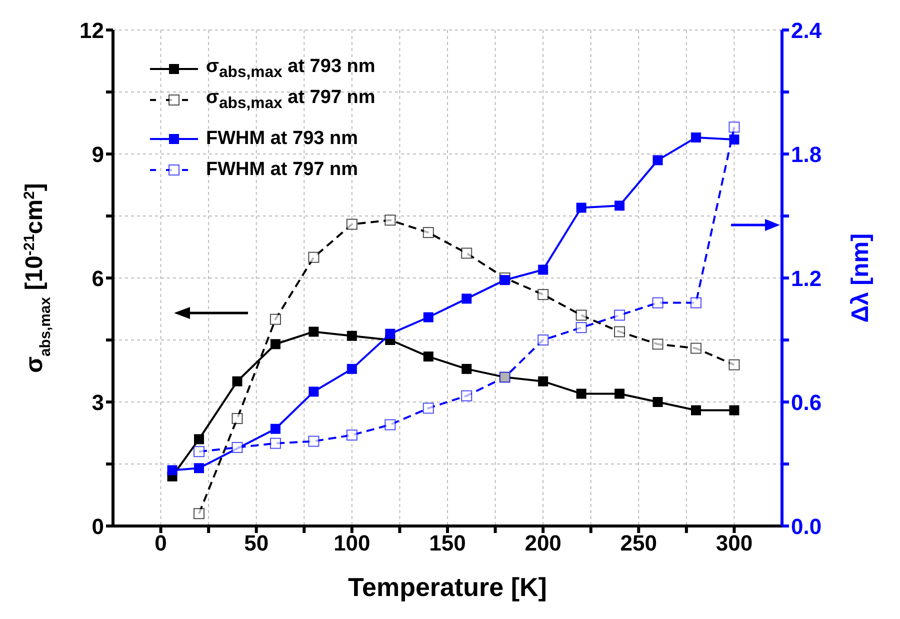 The height and width of the screenshot is (619, 900). What do you see at coordinates (447, 543) in the screenshot?
I see `x-tick-label: 150` at bounding box center [447, 543].